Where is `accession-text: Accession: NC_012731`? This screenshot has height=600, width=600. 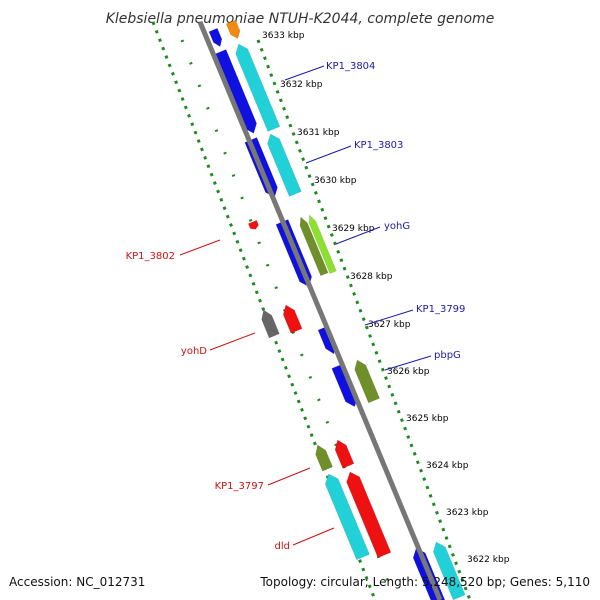 accession-text: Accession: NC_012731 is located at coordinates (77, 582).